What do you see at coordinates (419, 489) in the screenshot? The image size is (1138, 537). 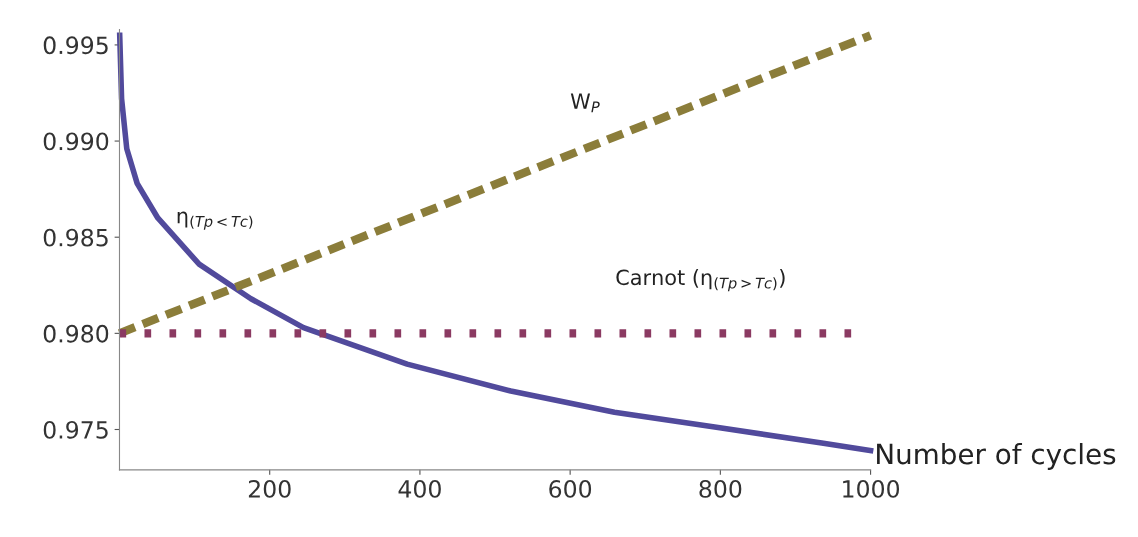 I see `x-tick-label: 400` at bounding box center [419, 489].